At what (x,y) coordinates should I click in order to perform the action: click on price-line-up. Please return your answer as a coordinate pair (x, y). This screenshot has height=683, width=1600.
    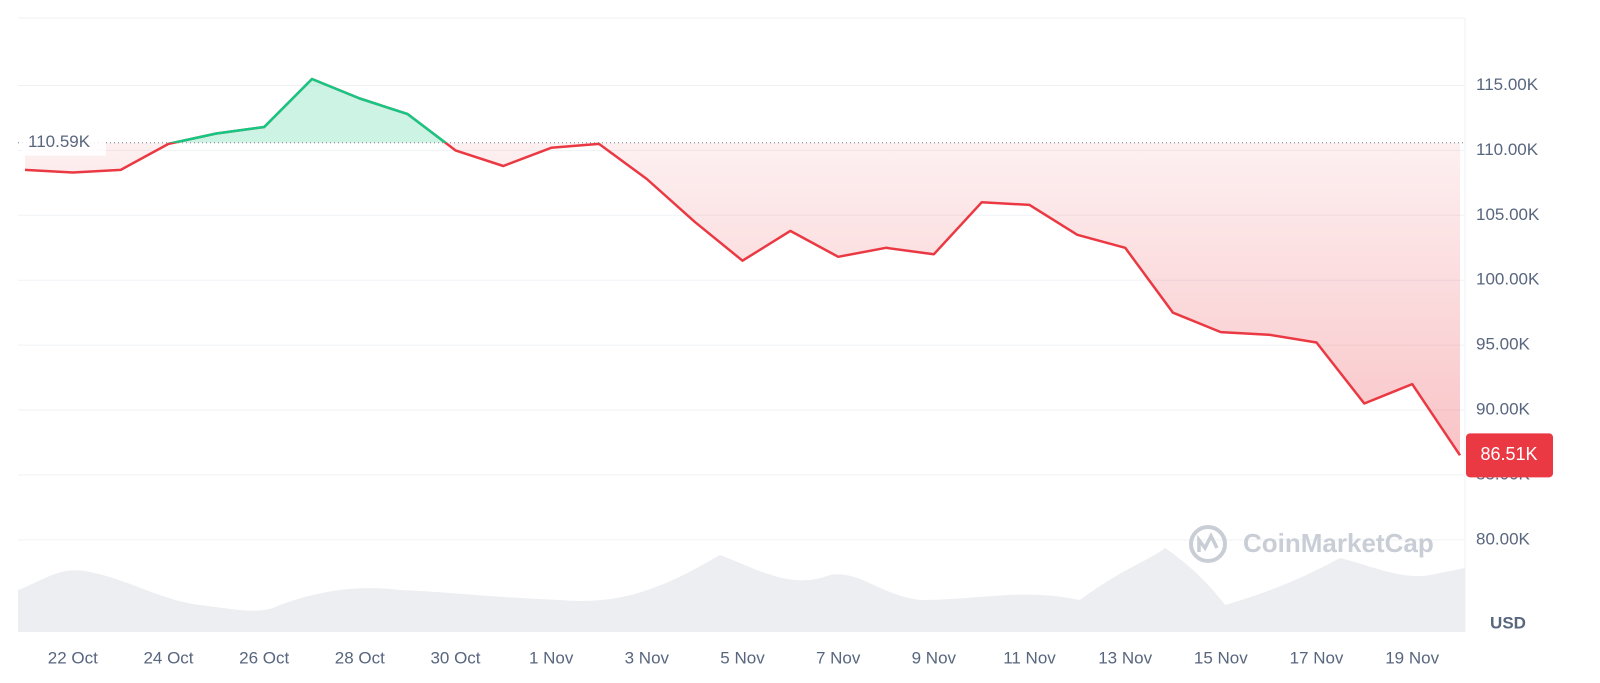
    Looking at the image, I should click on (384, 110).